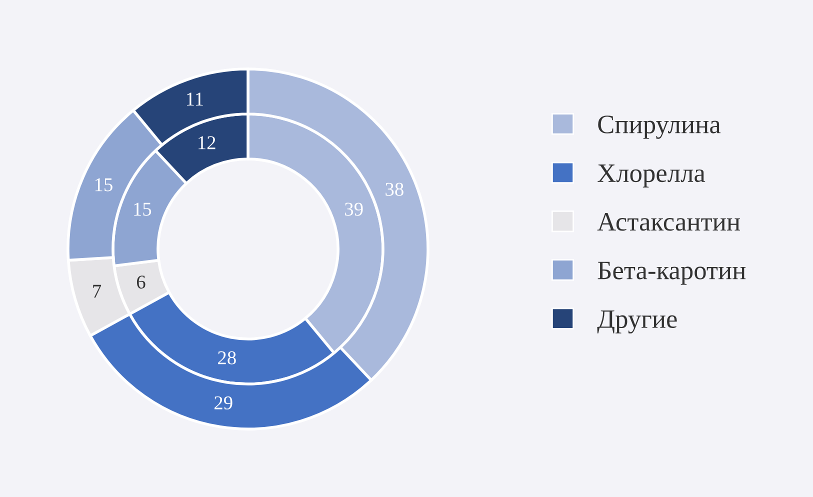  I want to click on data-label: 11, so click(195, 99).